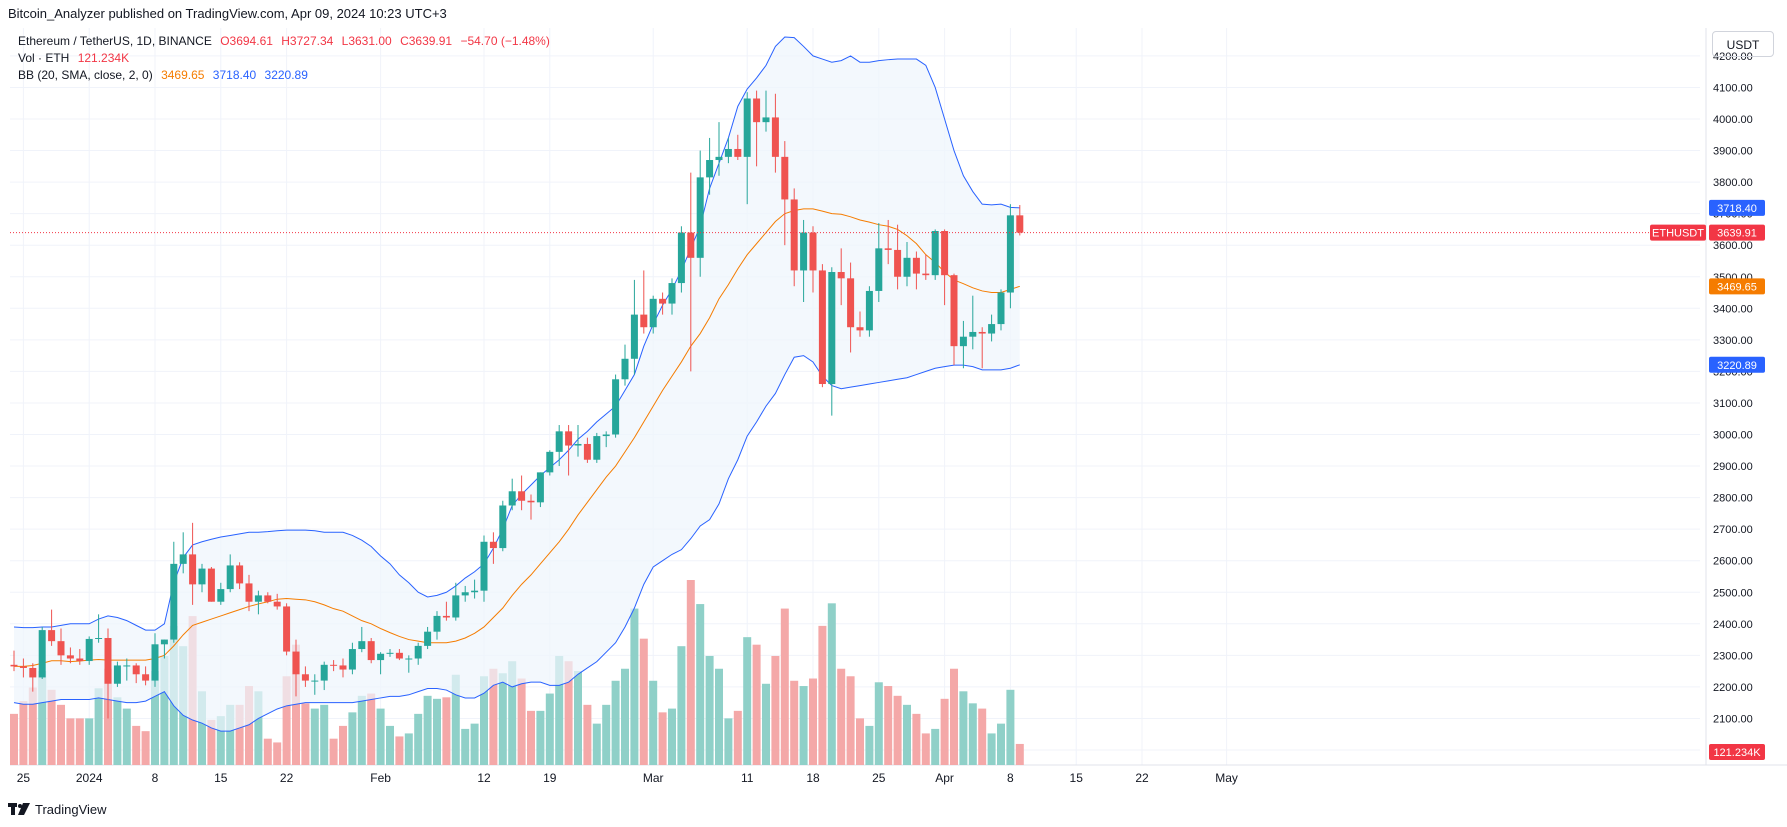  What do you see at coordinates (366, 41) in the screenshot?
I see `low-value: L3631.00` at bounding box center [366, 41].